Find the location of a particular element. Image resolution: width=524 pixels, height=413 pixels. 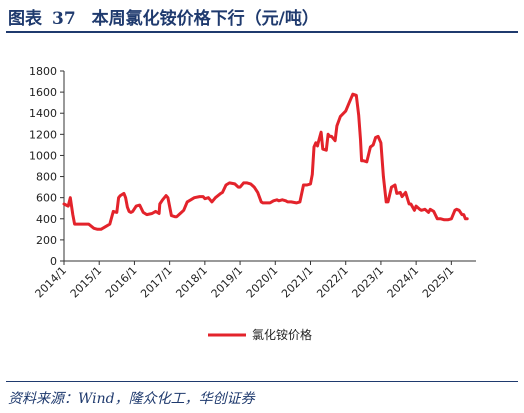

y-tick-label: 0 is located at coordinates (53, 261).